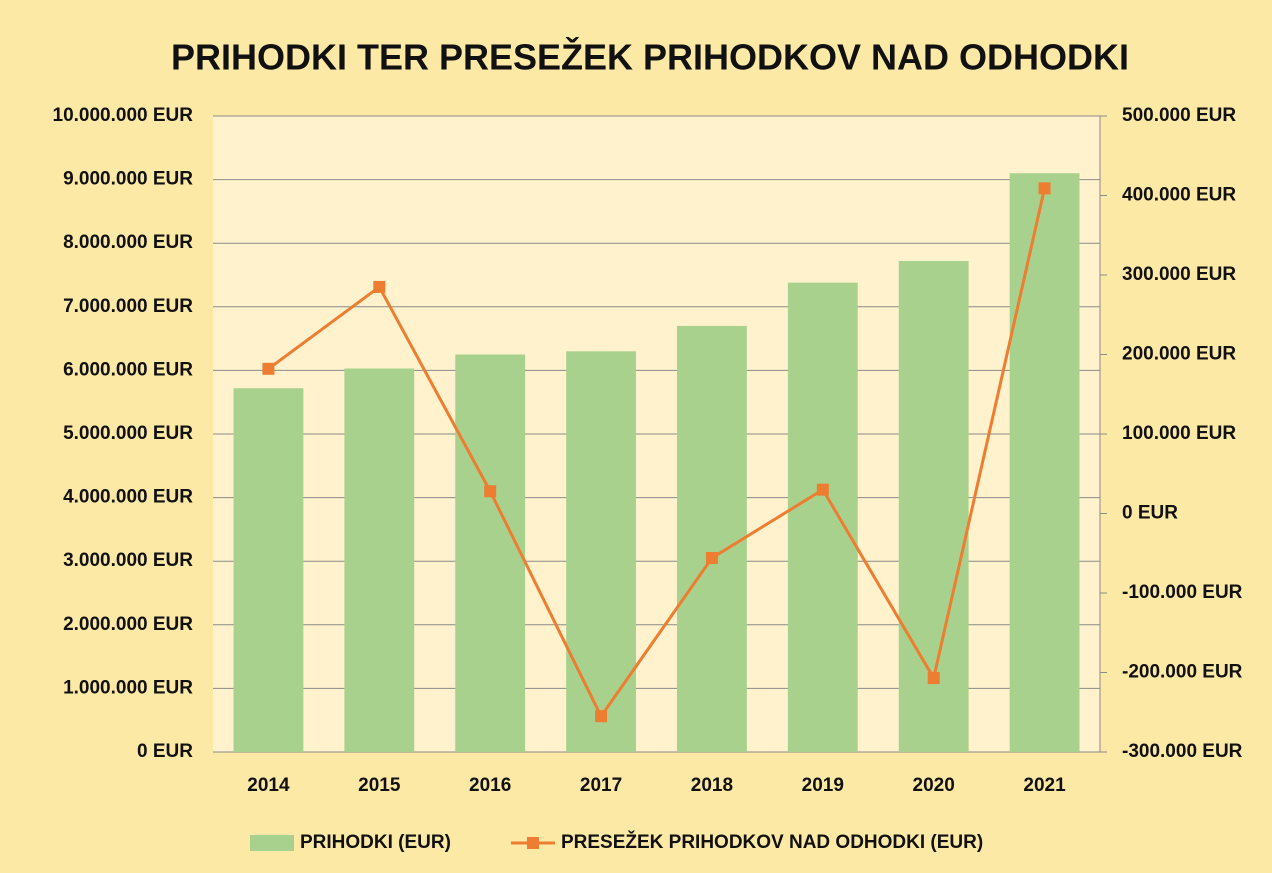  What do you see at coordinates (165, 751) in the screenshot?
I see `y-tick-label: 0 EUR` at bounding box center [165, 751].